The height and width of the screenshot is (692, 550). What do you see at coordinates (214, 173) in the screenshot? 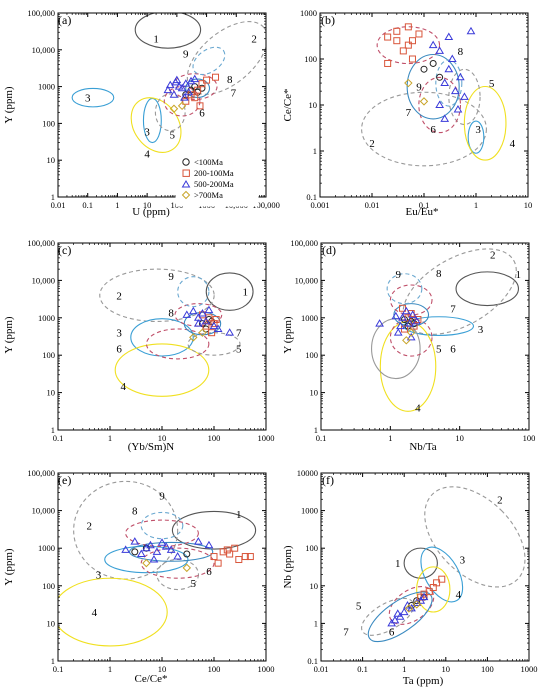
I see `legend-label: 200-100Ma` at bounding box center [214, 173].